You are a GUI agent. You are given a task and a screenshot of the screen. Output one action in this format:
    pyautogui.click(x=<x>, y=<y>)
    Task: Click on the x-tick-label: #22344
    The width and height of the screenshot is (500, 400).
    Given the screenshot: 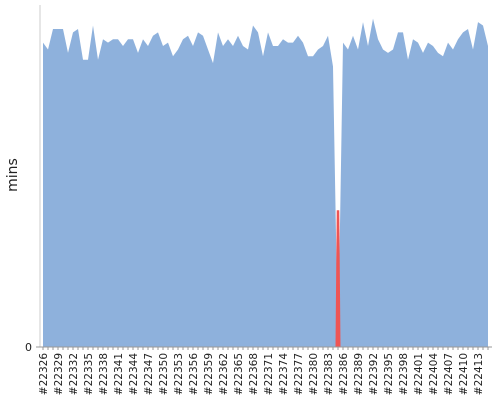 What is the action you would take?
    pyautogui.click(x=134, y=374)
    